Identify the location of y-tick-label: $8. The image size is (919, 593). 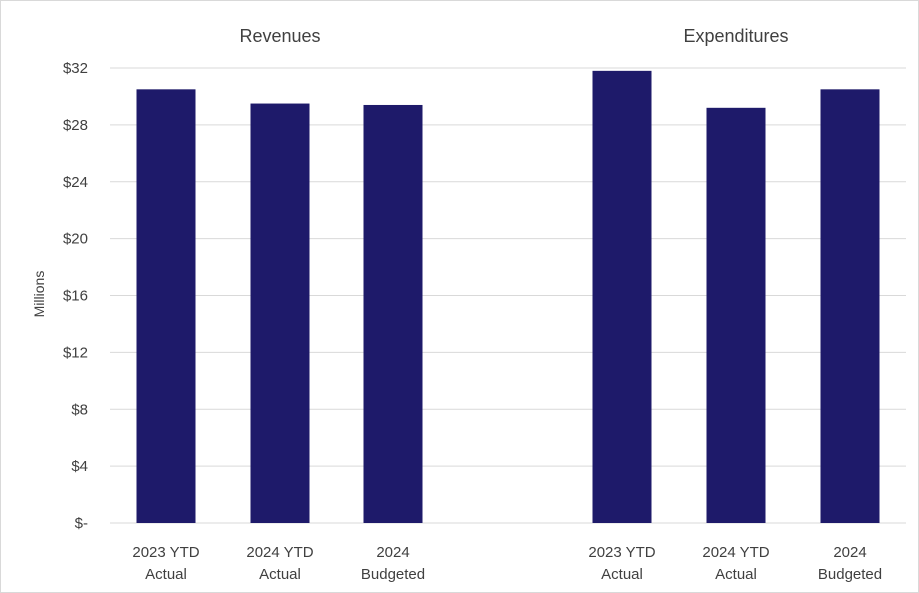
(79, 409).